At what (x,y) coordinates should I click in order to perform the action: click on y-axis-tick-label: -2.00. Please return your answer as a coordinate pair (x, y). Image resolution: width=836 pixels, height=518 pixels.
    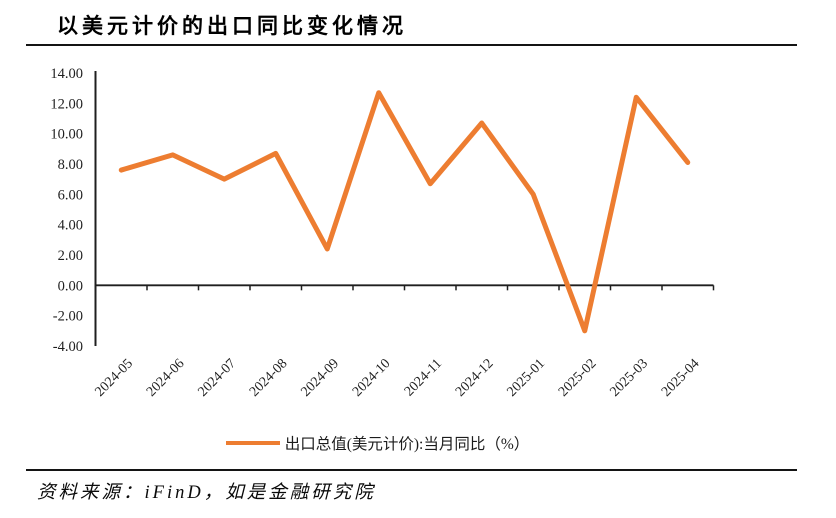
    Looking at the image, I should click on (68, 317).